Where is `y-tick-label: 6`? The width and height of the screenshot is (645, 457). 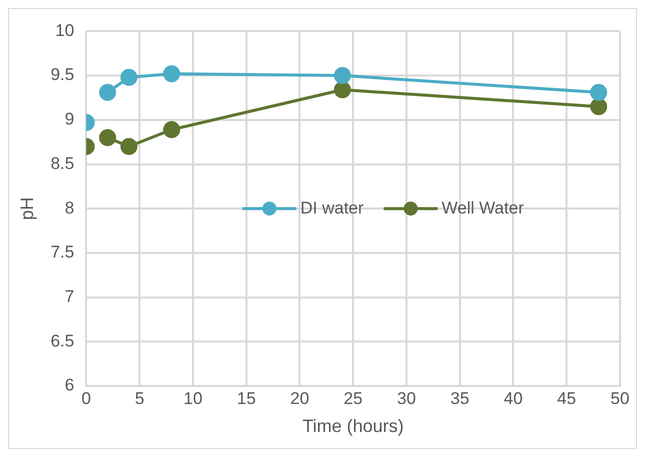
y-tick-label: 6 is located at coordinates (69, 385).